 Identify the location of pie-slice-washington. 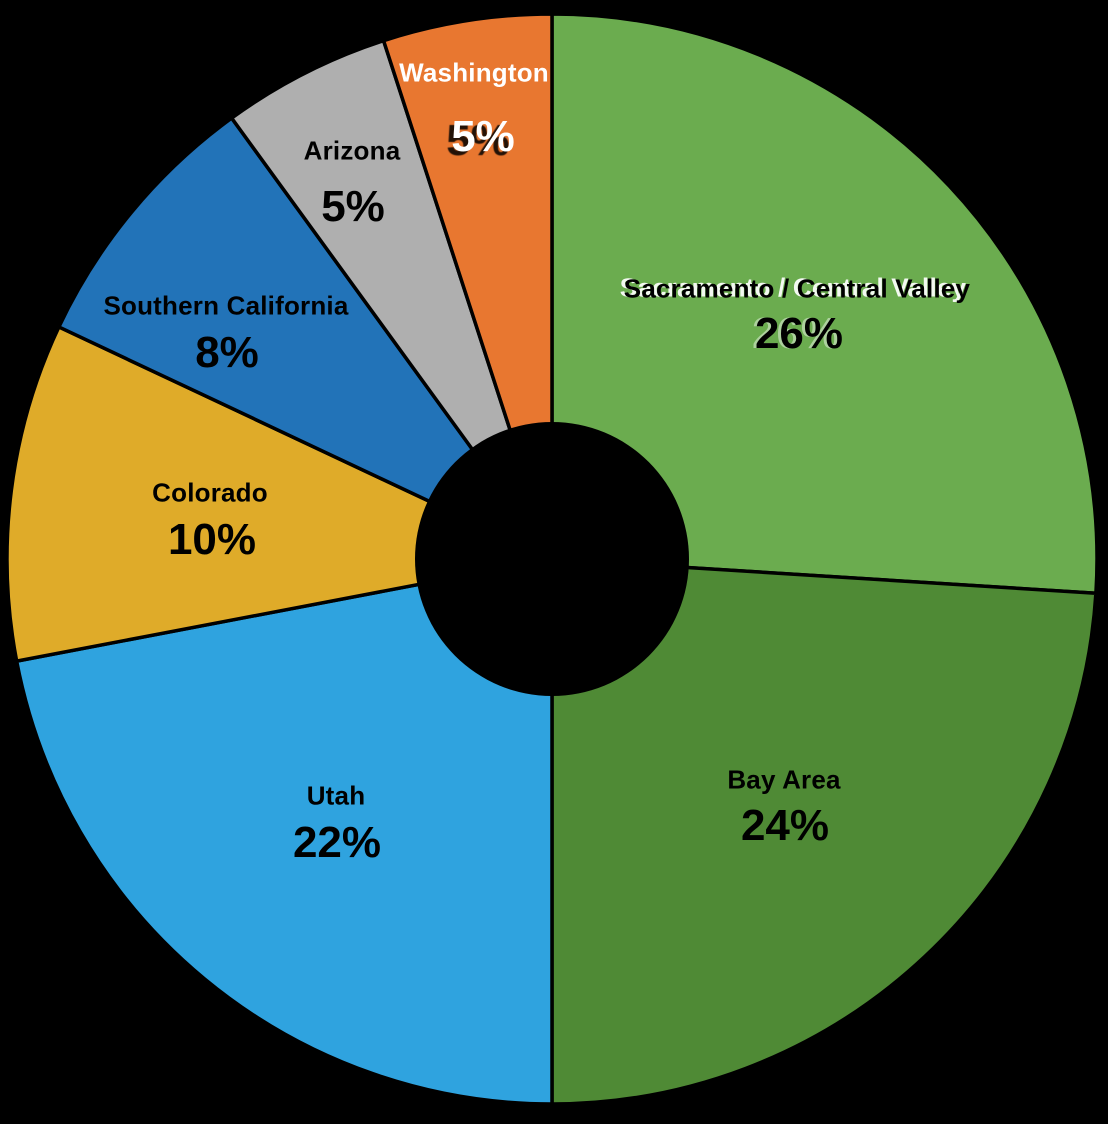
(467, 286).